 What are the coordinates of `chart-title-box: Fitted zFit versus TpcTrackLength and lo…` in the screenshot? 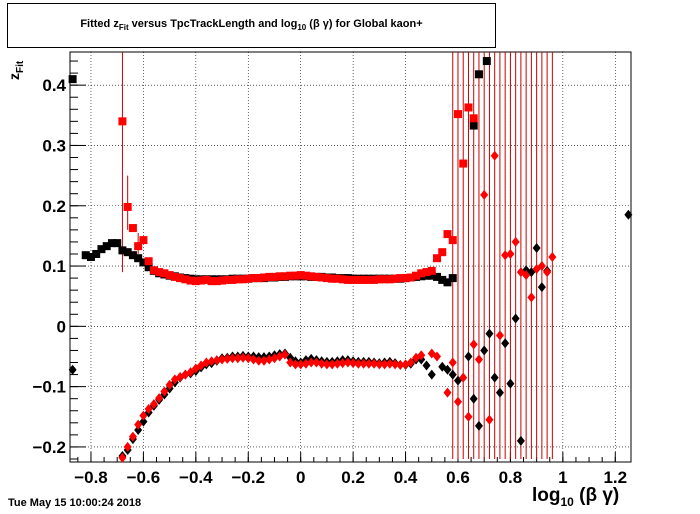 It's located at (251, 25).